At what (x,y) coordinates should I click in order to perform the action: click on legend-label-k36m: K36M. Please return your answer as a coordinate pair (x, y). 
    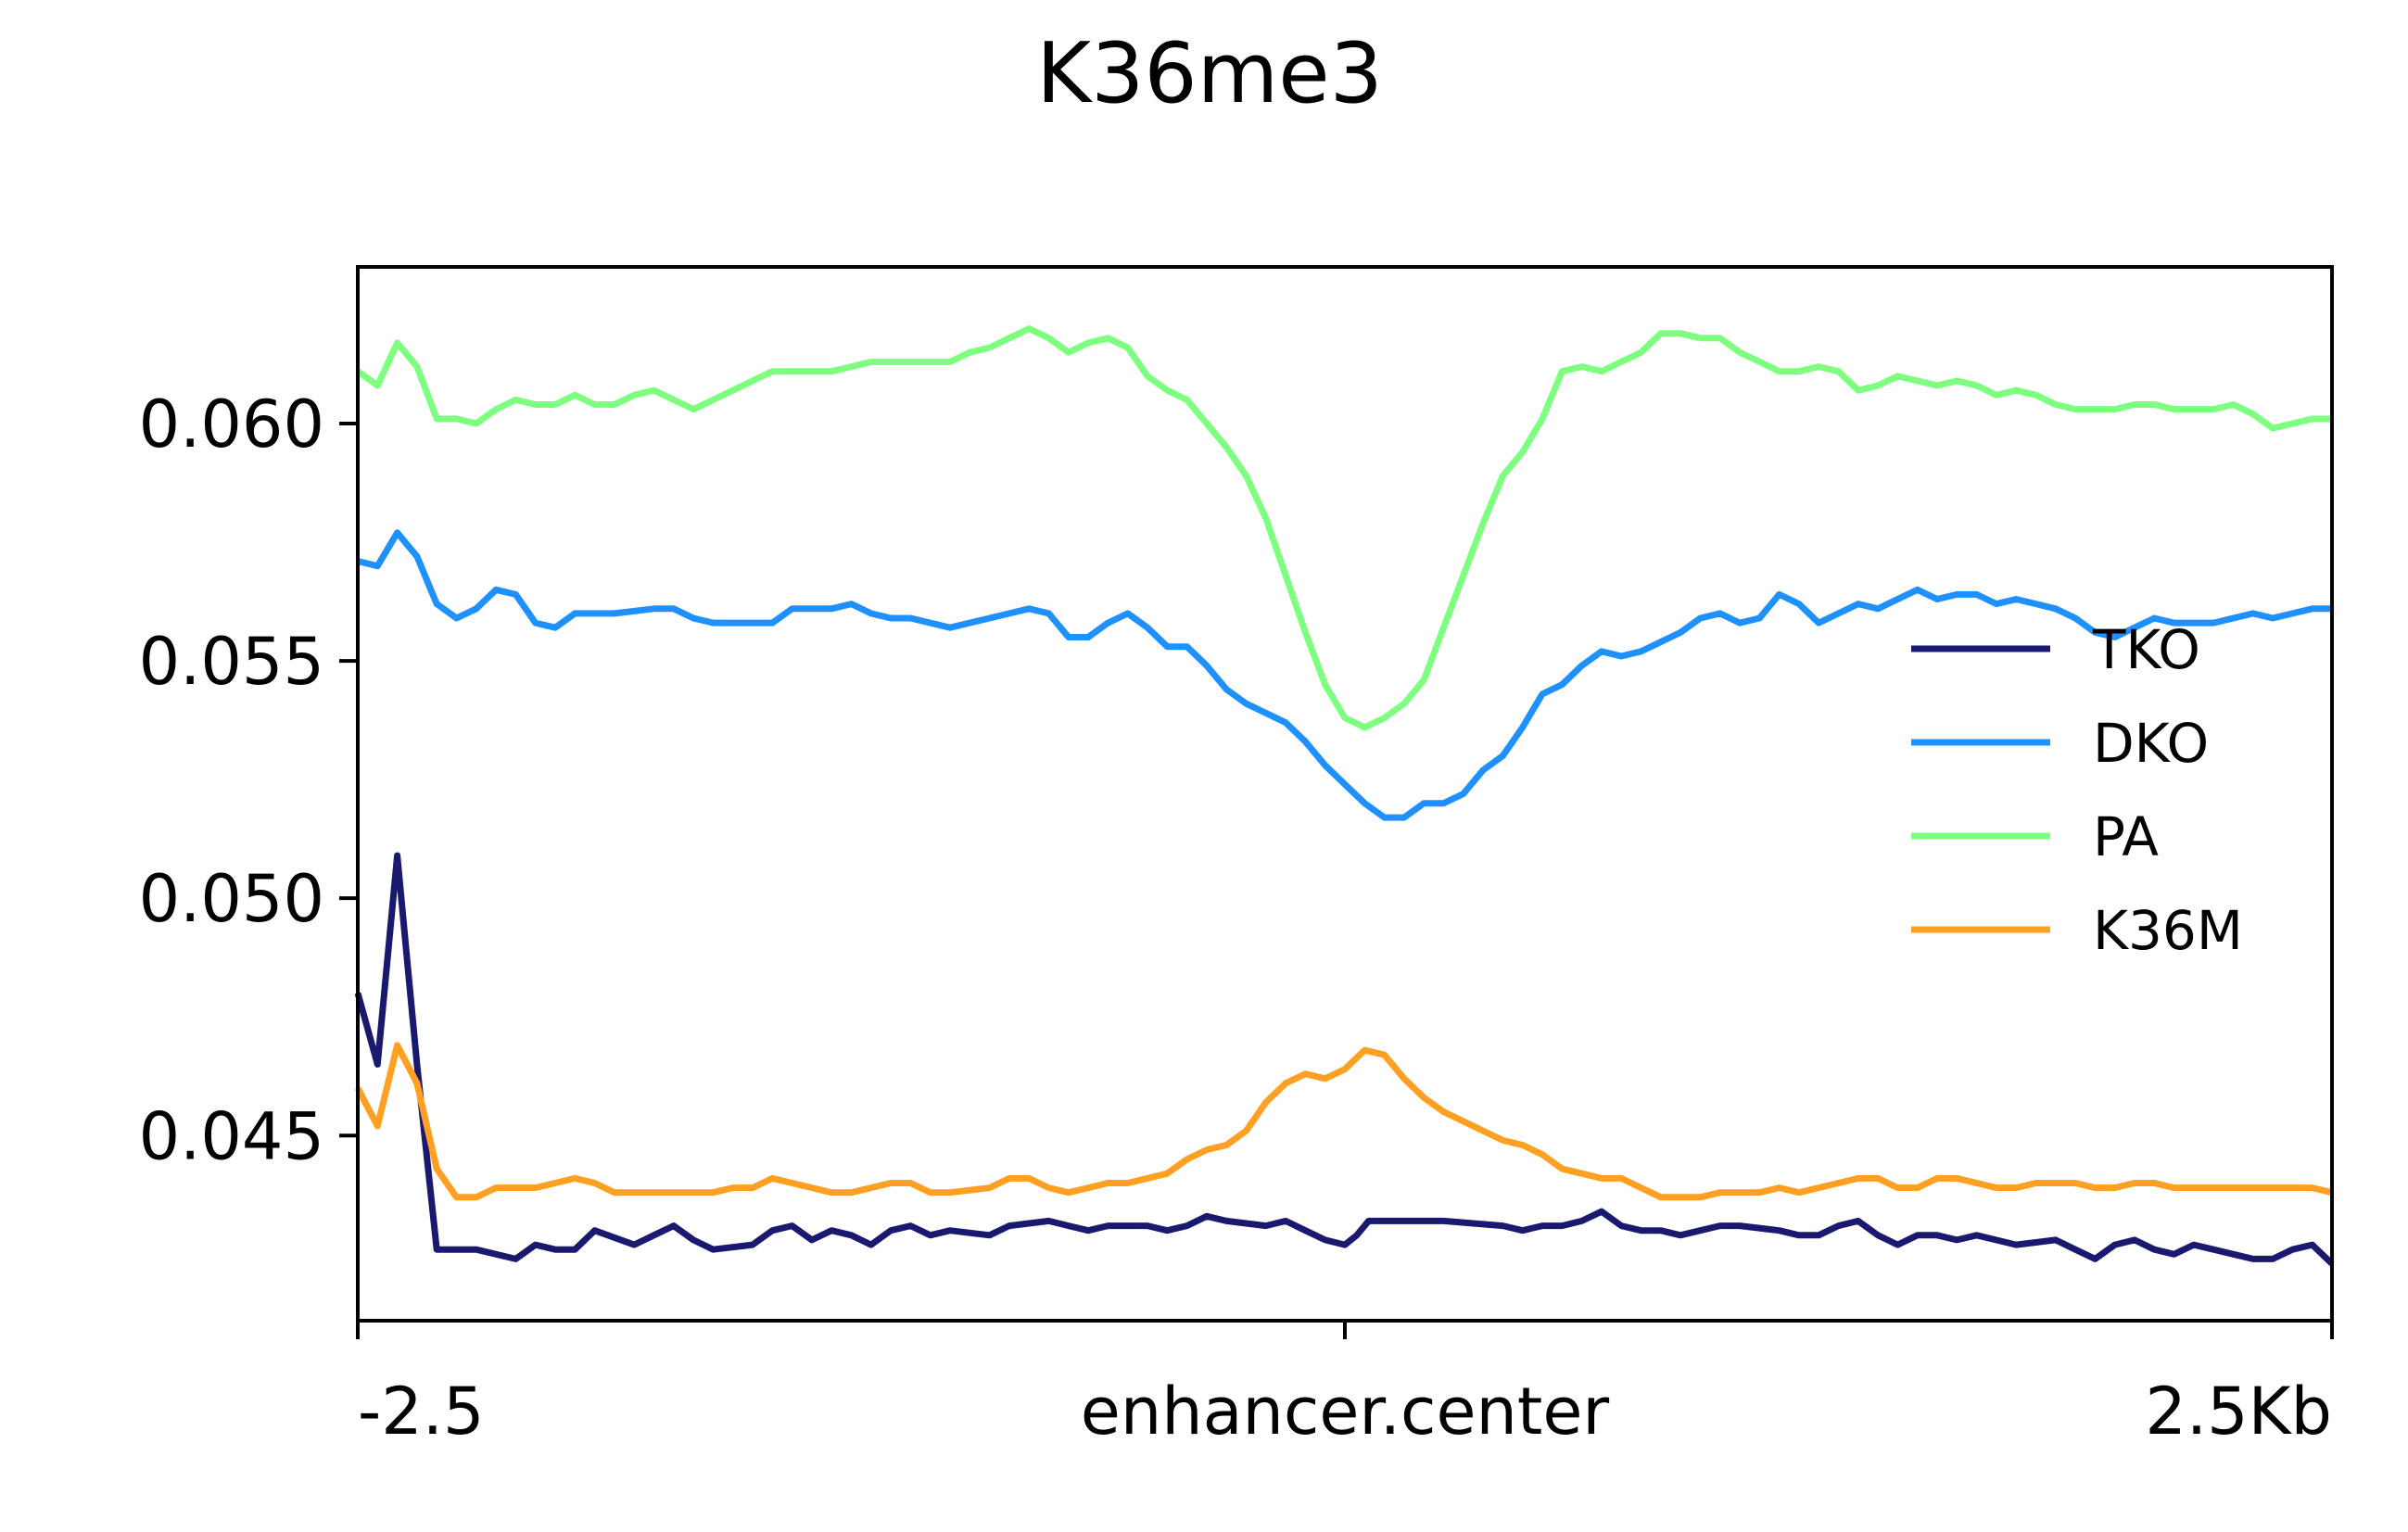
    Looking at the image, I should click on (2168, 931).